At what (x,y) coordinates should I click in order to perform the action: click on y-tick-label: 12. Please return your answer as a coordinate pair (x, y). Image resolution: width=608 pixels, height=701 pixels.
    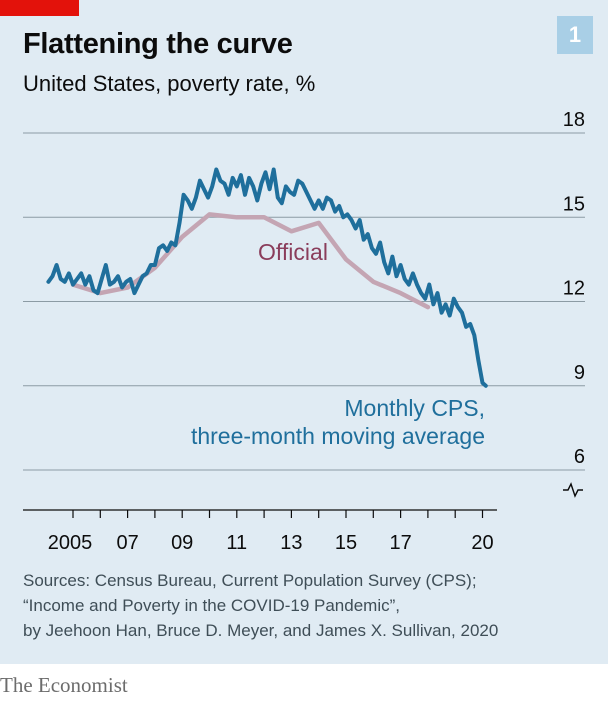
    Looking at the image, I should click on (574, 289).